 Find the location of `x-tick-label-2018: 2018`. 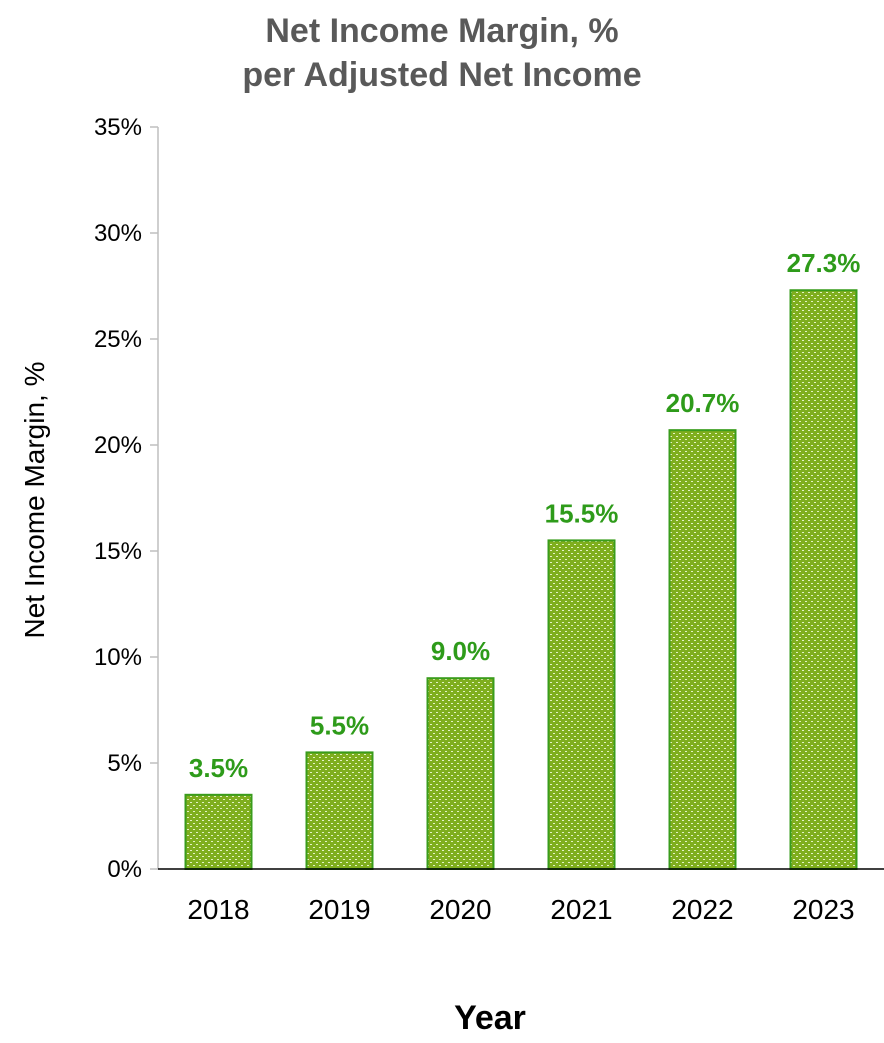

x-tick-label-2018: 2018 is located at coordinates (218, 909).